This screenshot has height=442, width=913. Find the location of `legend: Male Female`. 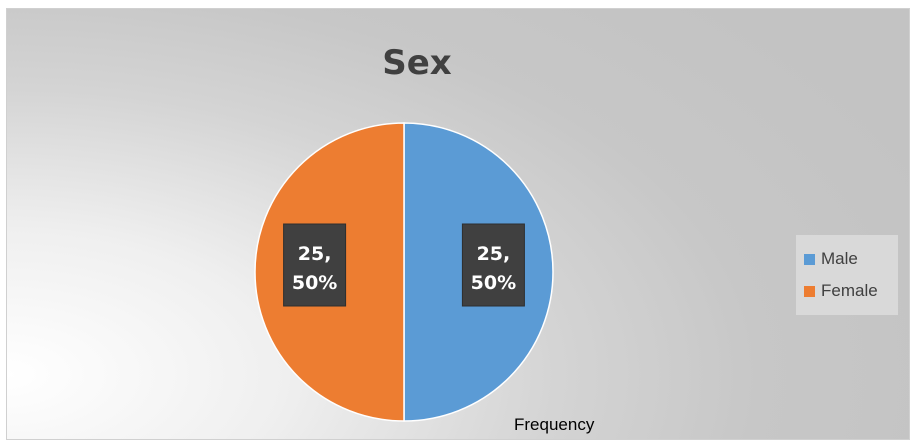

legend: Male Female is located at coordinates (847, 275).